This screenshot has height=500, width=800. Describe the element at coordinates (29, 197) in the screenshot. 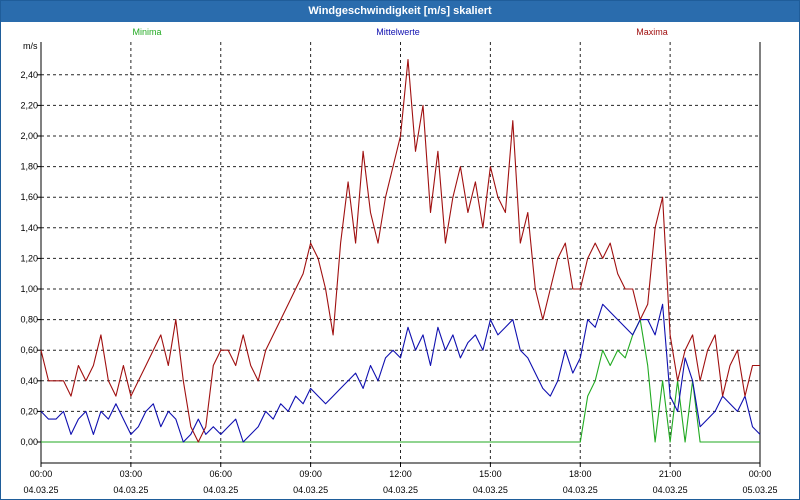

I see `y-tick-label: 1,60` at that location.